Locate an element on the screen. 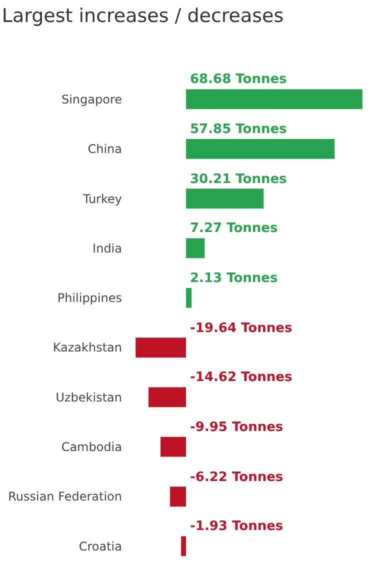 This screenshot has width=383, height=583. y-tick-label: Philippines is located at coordinates (89, 298).